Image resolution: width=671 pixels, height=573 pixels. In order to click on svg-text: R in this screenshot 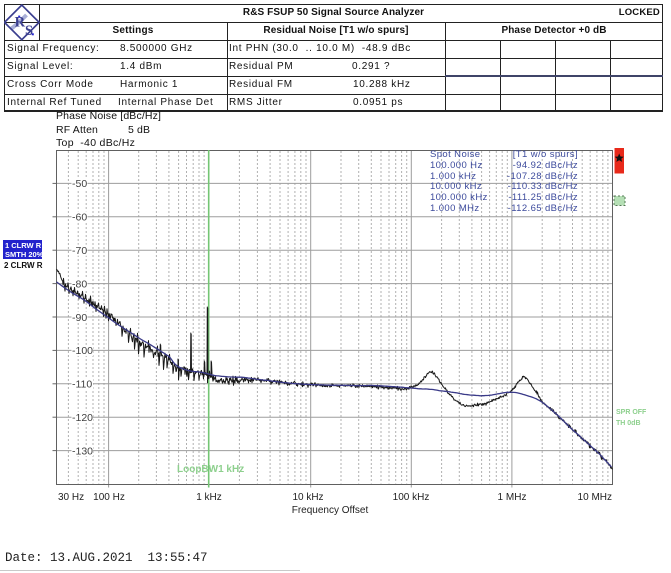, I will do `click(20, 23)`.